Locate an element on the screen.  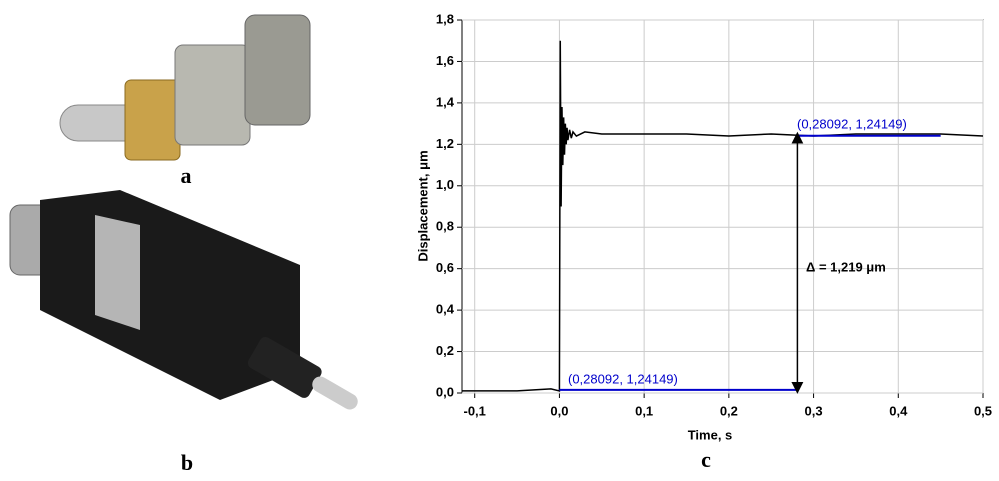
x-tick-label: -0,1 is located at coordinates (475, 410).